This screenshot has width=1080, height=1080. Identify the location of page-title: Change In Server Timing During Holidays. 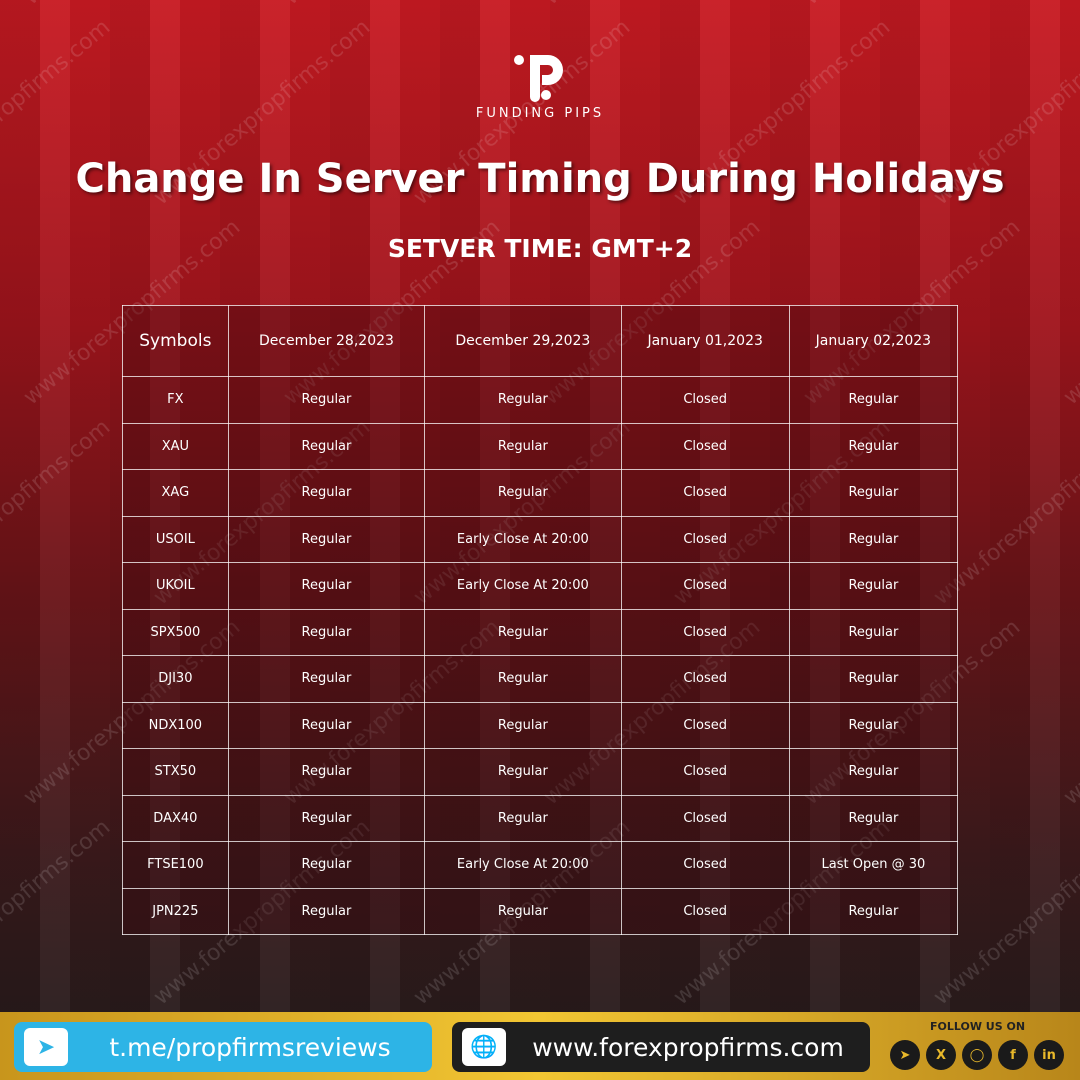
(540, 179).